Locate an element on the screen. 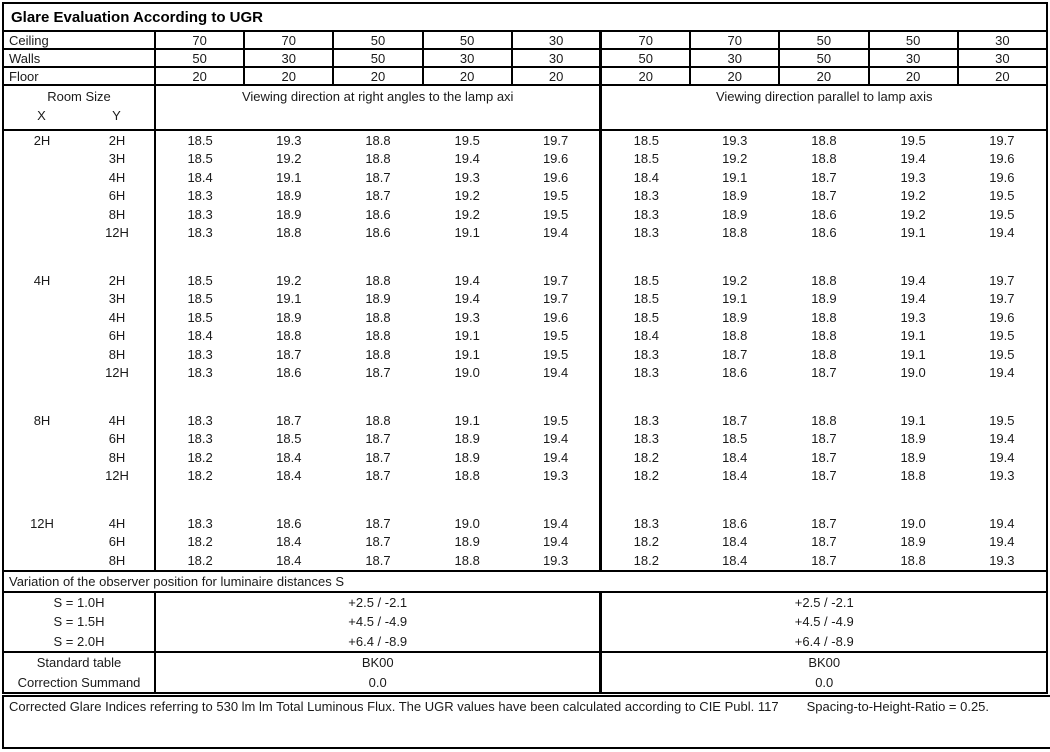 Image resolution: width=1050 pixels, height=752 pixels. ugr-value-cell: 18.3 is located at coordinates (646, 214).